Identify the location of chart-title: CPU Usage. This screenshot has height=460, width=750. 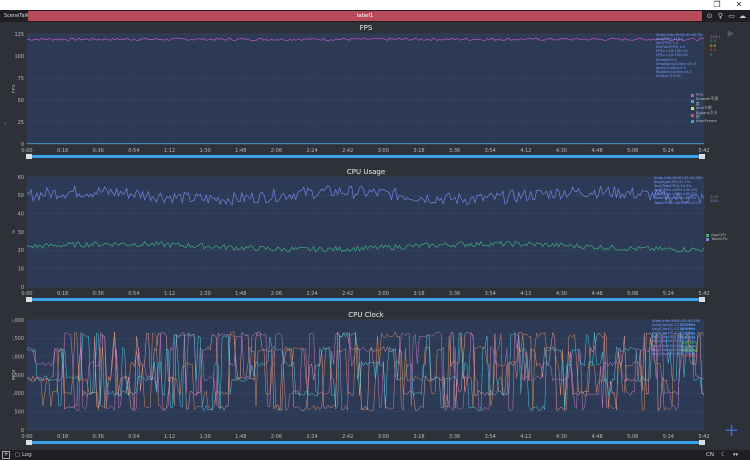
(366, 172).